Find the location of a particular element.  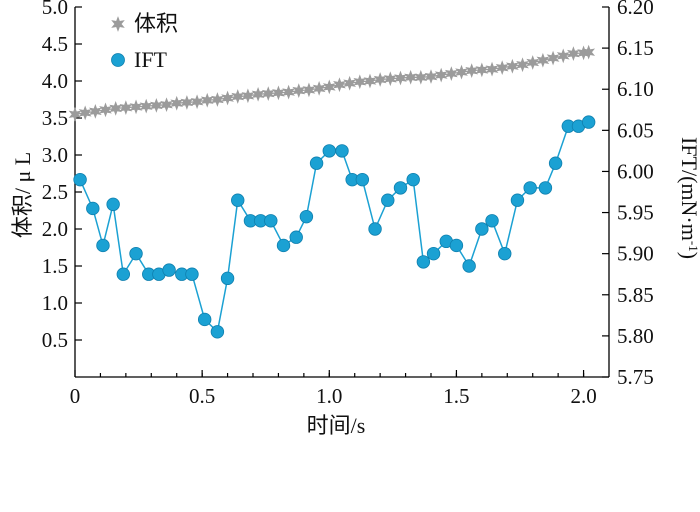

legend-circle-marker is located at coordinates (118, 60).